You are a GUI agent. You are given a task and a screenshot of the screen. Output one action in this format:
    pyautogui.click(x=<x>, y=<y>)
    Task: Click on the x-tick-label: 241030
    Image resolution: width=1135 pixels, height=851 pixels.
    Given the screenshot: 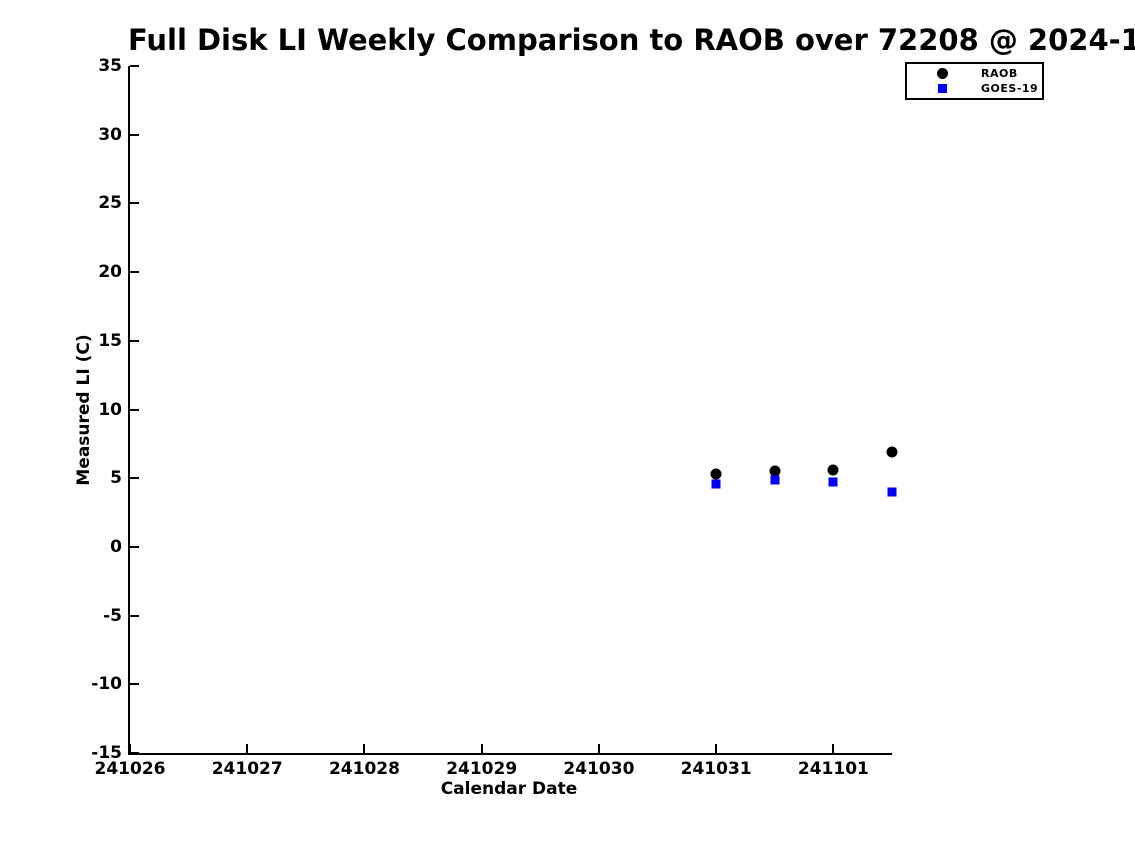 What is the action you would take?
    pyautogui.click(x=599, y=769)
    